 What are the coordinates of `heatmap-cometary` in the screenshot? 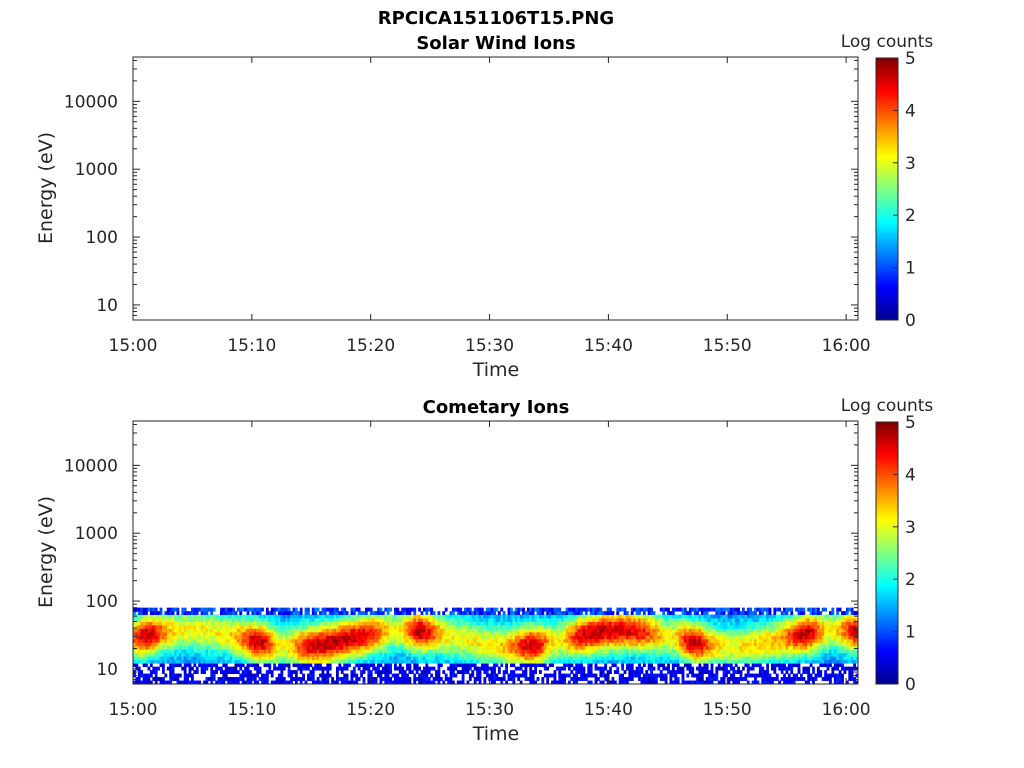 It's located at (496, 646).